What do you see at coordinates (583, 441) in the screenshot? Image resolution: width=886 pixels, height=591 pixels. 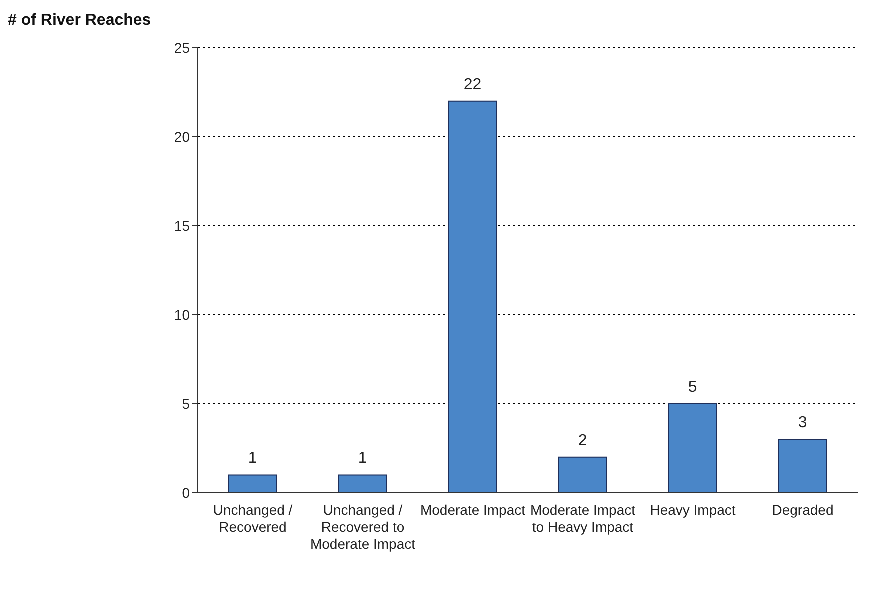 I see `data-label: 2` at bounding box center [583, 441].